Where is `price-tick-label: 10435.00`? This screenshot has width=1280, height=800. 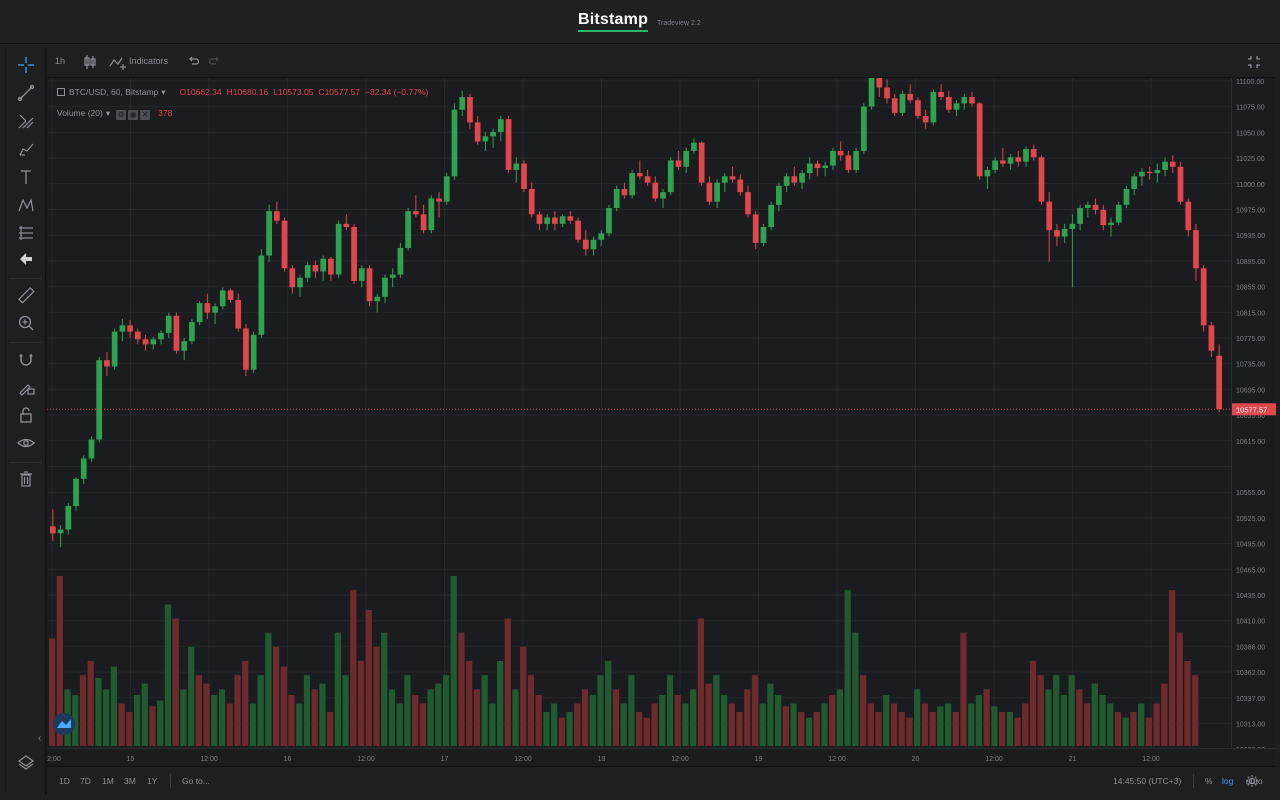
price-tick-label: 10435.00 is located at coordinates (1250, 596).